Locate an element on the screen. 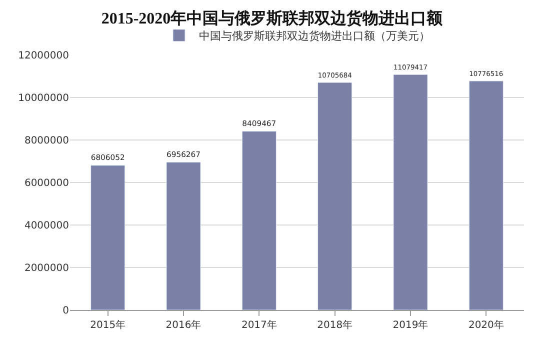 Image resolution: width=544 pixels, height=345 pixels. y-tick-label: 10000000 is located at coordinates (43, 98).